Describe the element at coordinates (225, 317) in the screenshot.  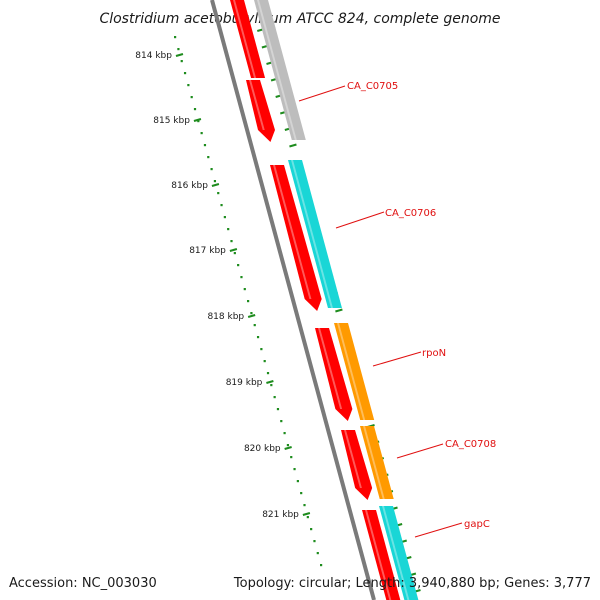
I see `ruler-tick-label: 818 kbp` at that location.